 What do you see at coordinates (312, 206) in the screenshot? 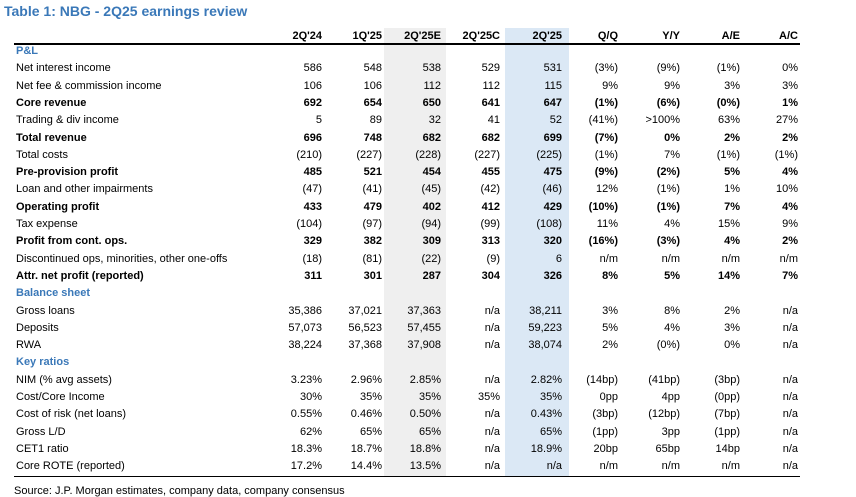
I see `cell: 433` at bounding box center [312, 206].